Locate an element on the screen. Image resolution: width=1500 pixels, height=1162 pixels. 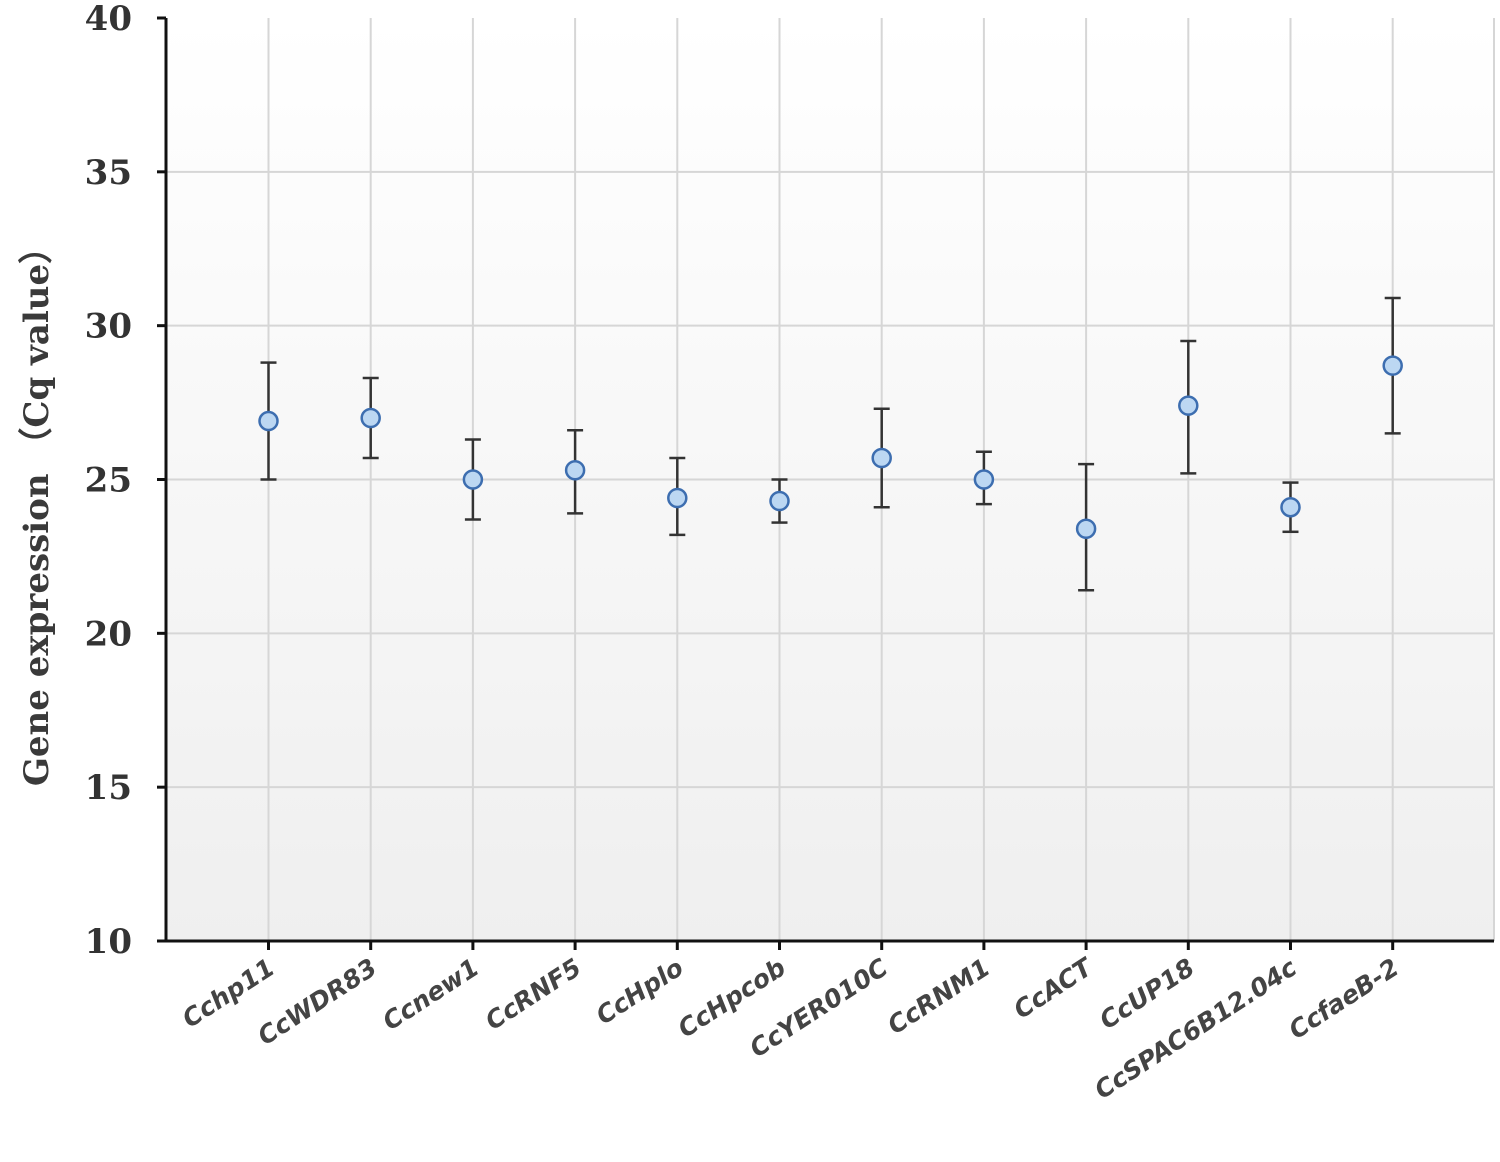
y-axis-label: Gene expression （Cq value） is located at coordinates (37, 508).